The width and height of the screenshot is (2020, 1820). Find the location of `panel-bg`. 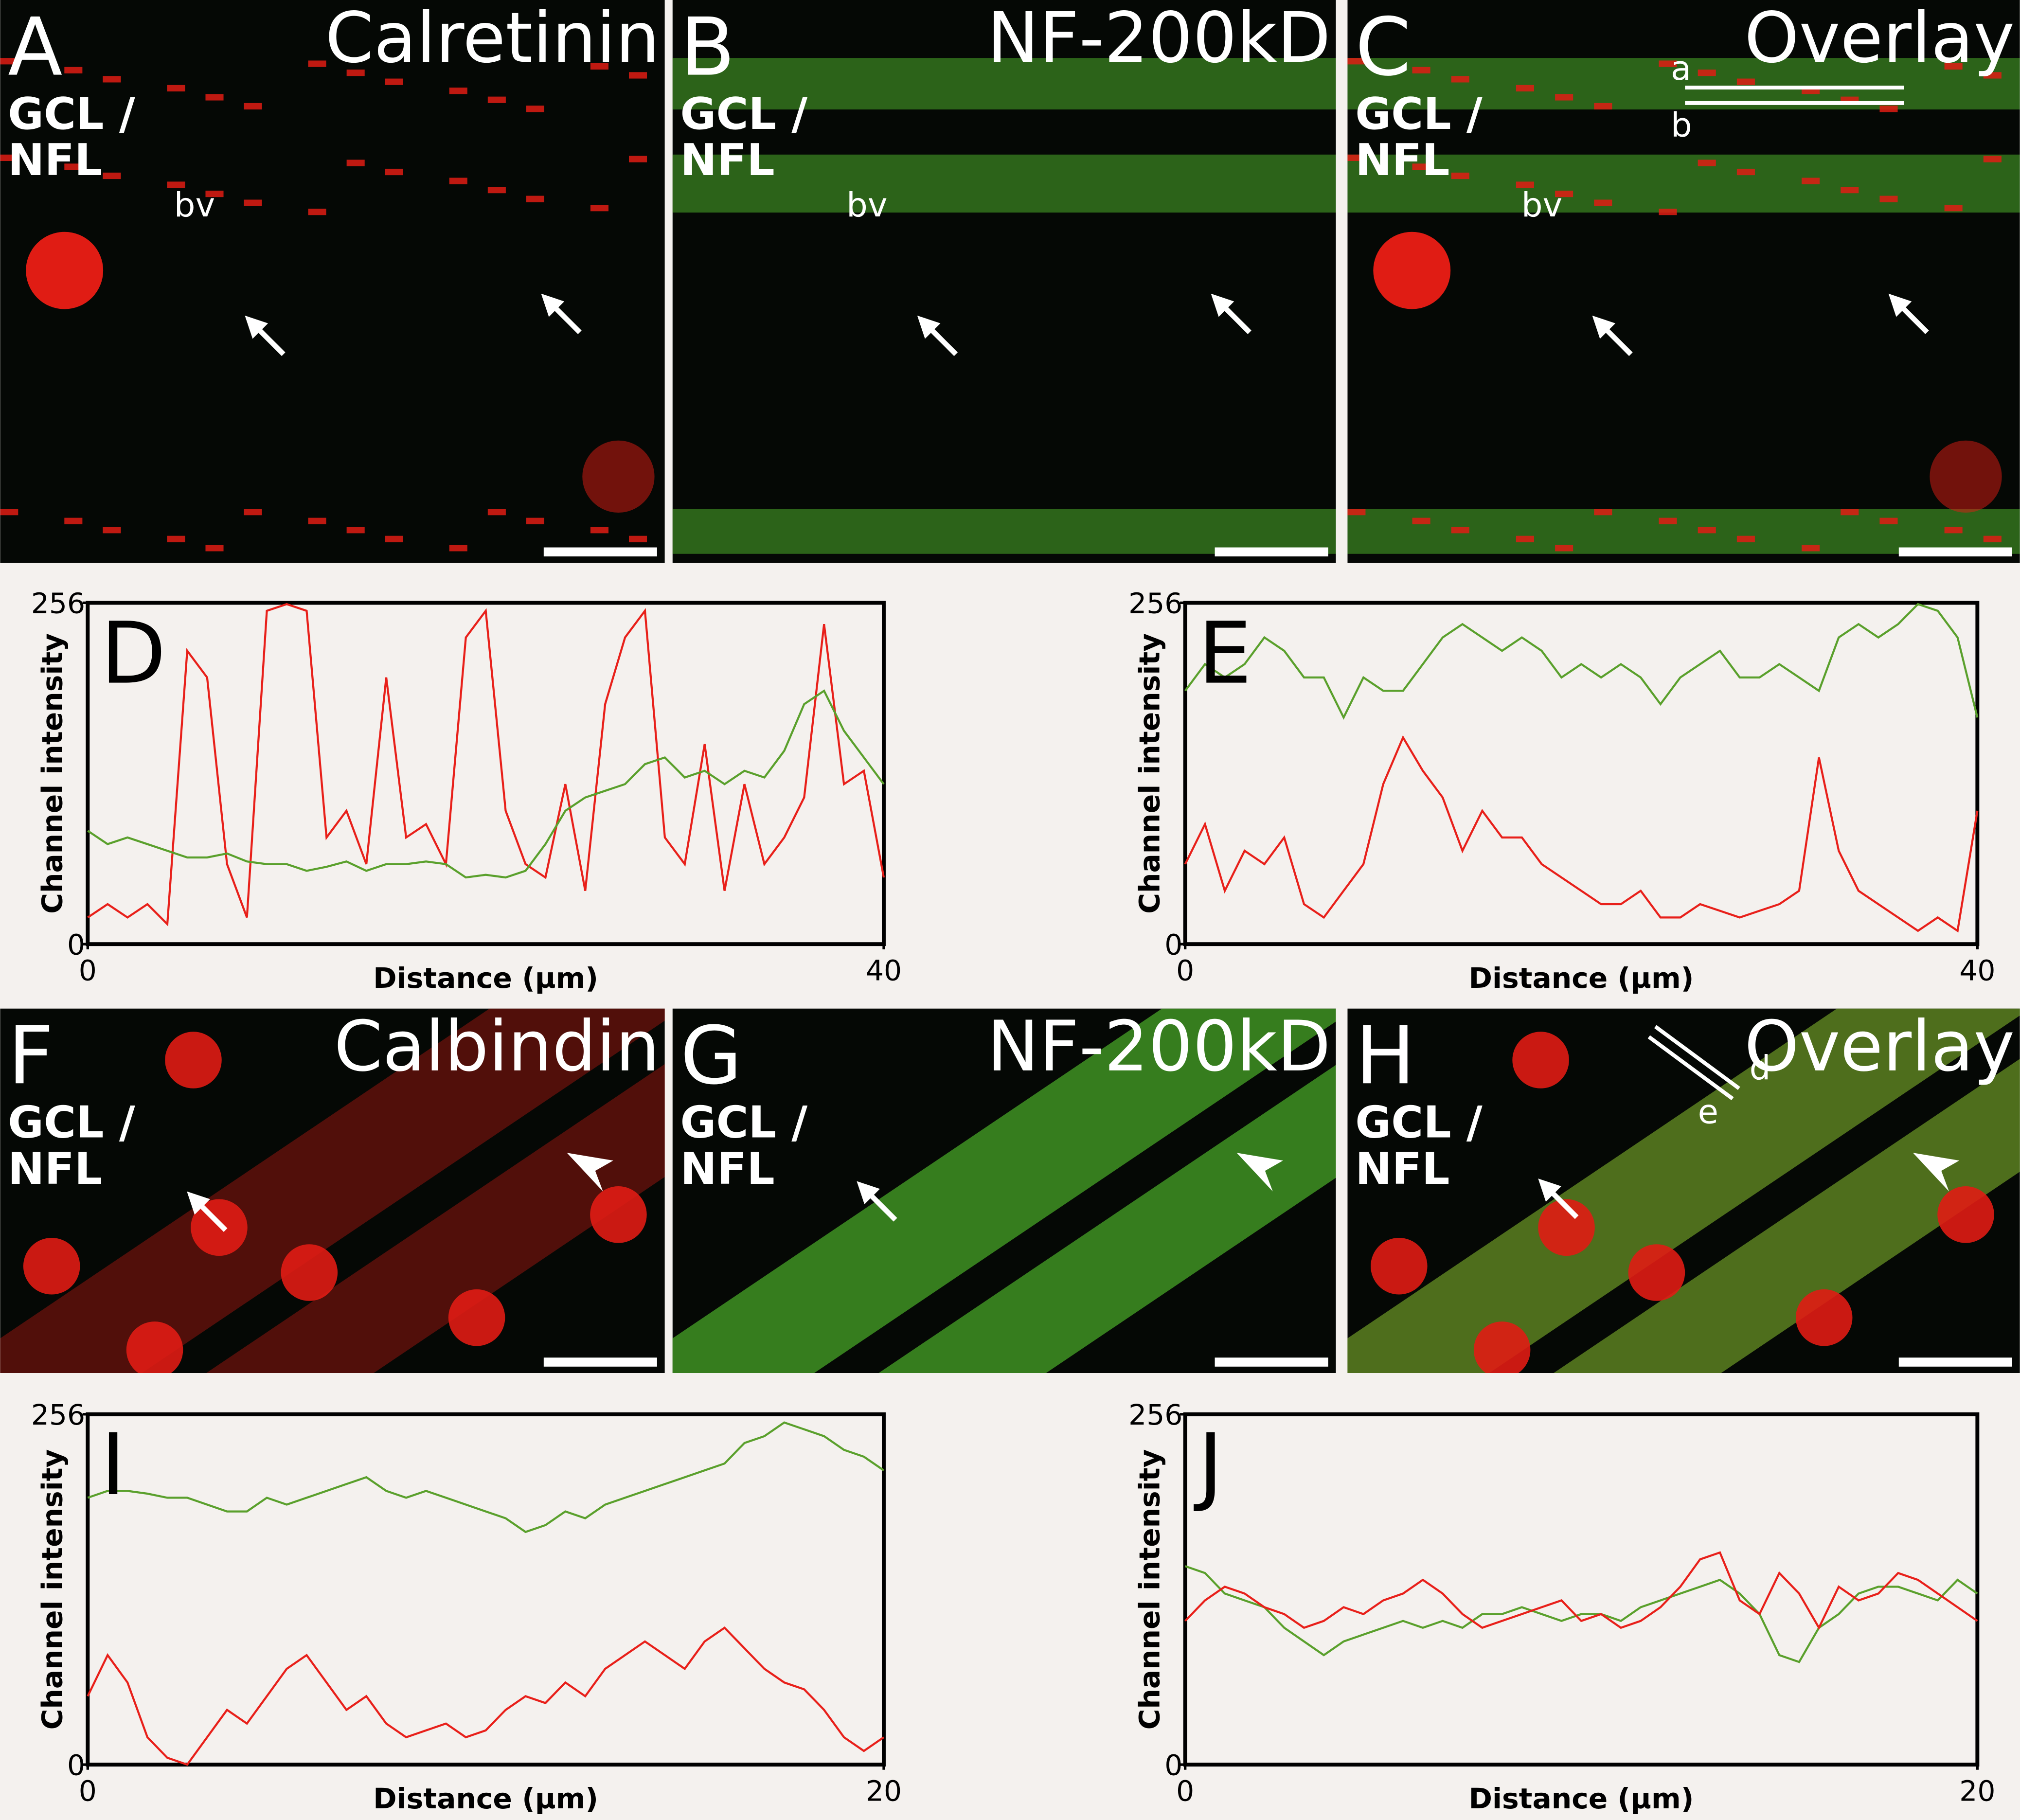

panel-bg is located at coordinates (332, 281).